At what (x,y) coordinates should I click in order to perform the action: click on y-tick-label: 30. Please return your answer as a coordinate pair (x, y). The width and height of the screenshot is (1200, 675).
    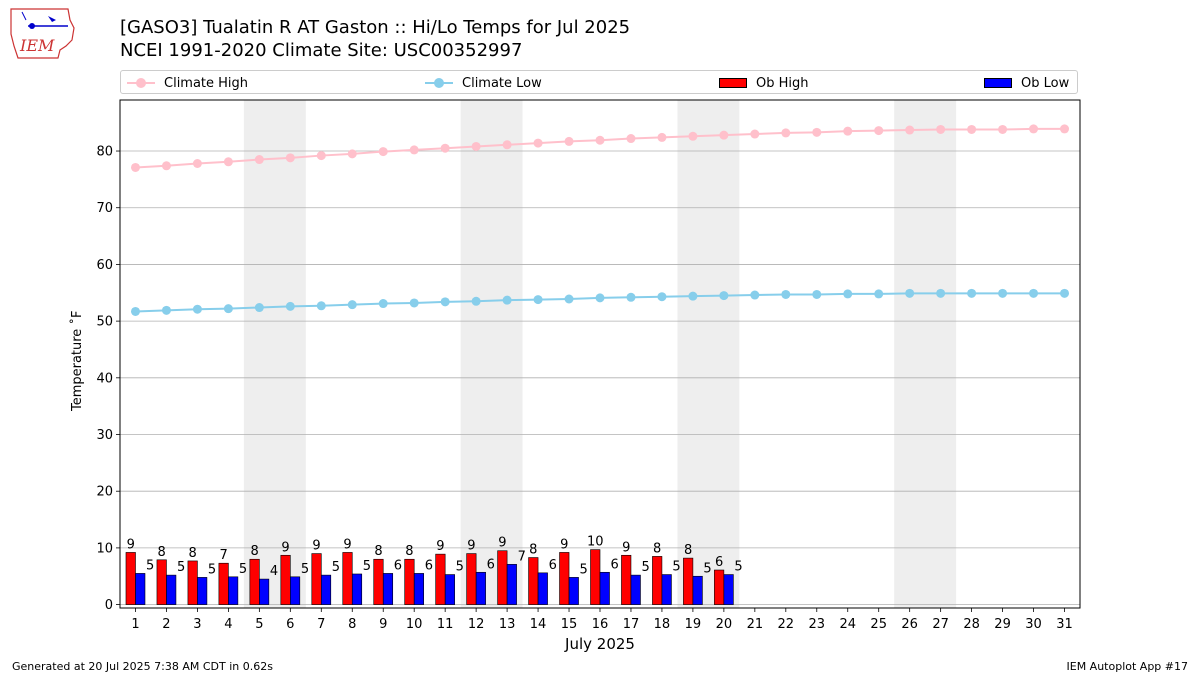
    Looking at the image, I should click on (104, 435).